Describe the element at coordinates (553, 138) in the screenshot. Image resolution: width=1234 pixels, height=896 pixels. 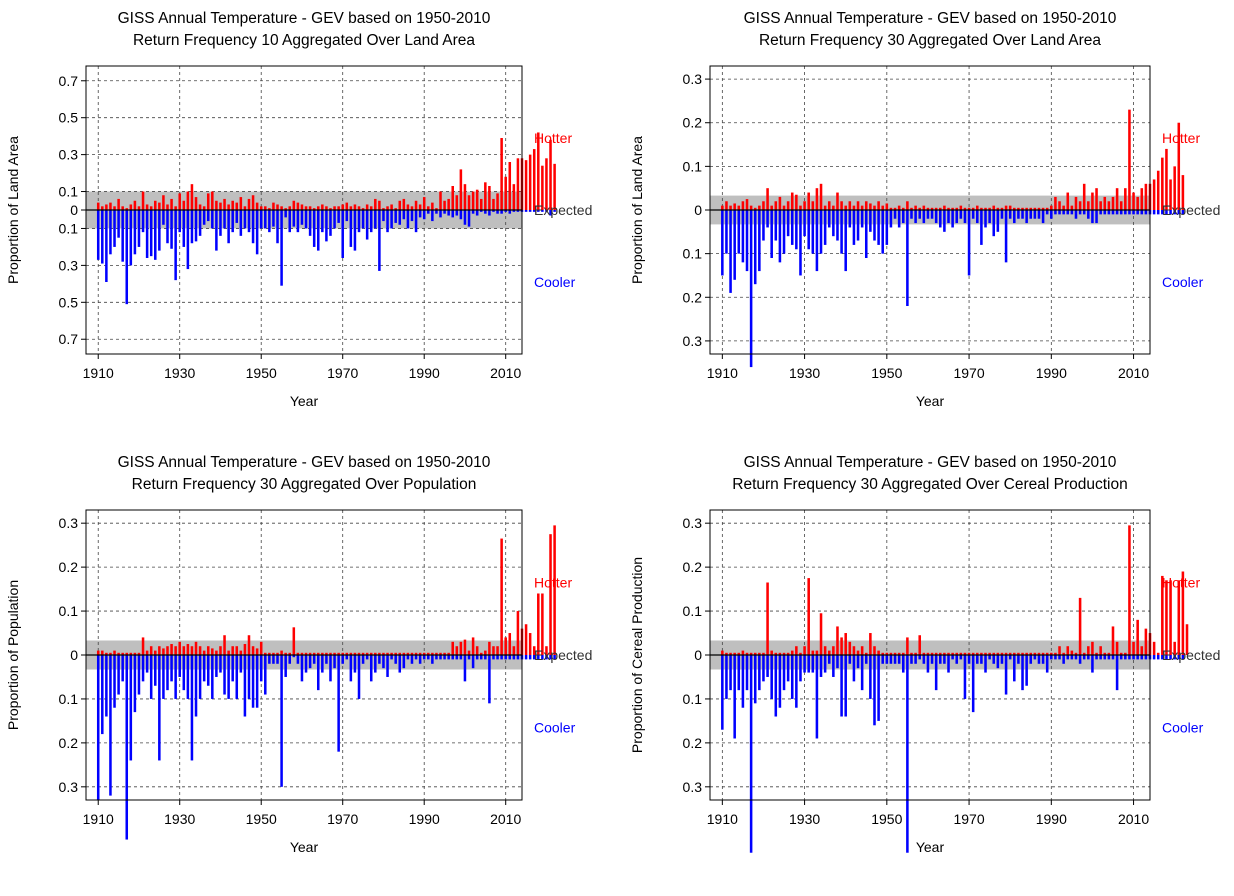
I see `hotter-label: Hotter` at that location.